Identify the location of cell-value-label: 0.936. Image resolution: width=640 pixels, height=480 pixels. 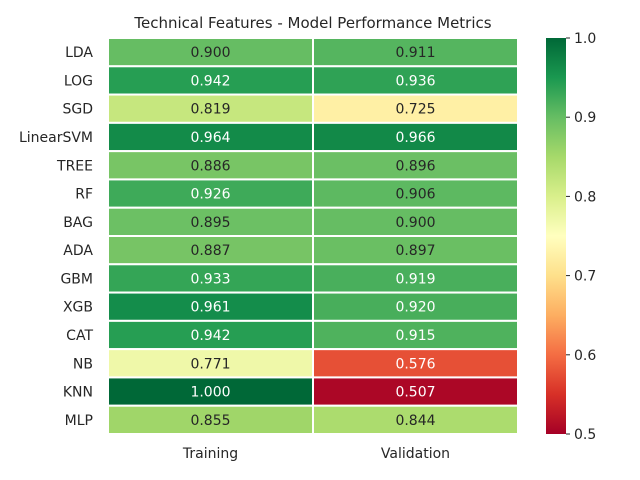
(415, 81).